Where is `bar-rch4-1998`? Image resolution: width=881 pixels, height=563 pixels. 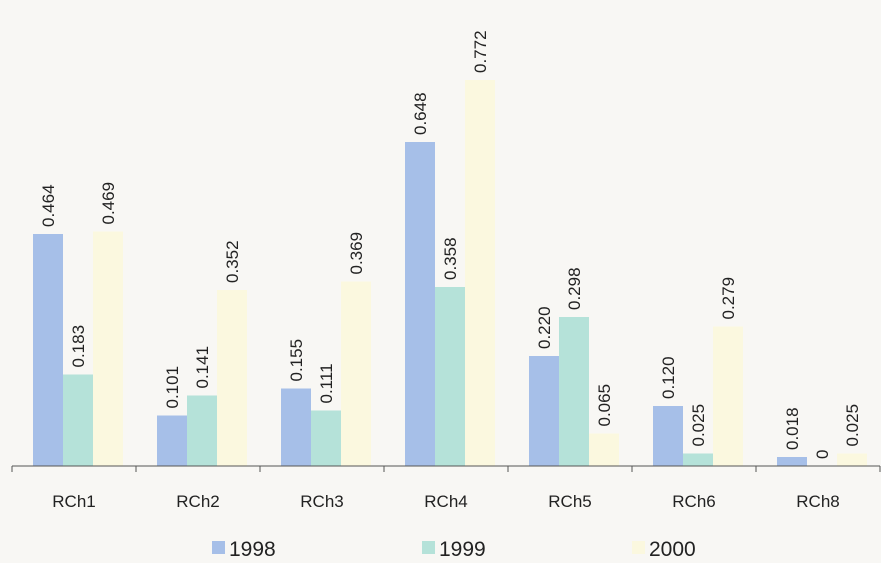 bar-rch4-1998 is located at coordinates (420, 304).